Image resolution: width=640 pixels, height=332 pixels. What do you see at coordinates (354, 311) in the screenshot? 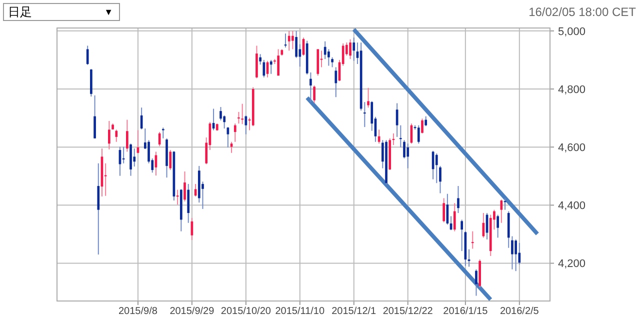
I see `x-tick-label: 2015/12/1` at bounding box center [354, 311].